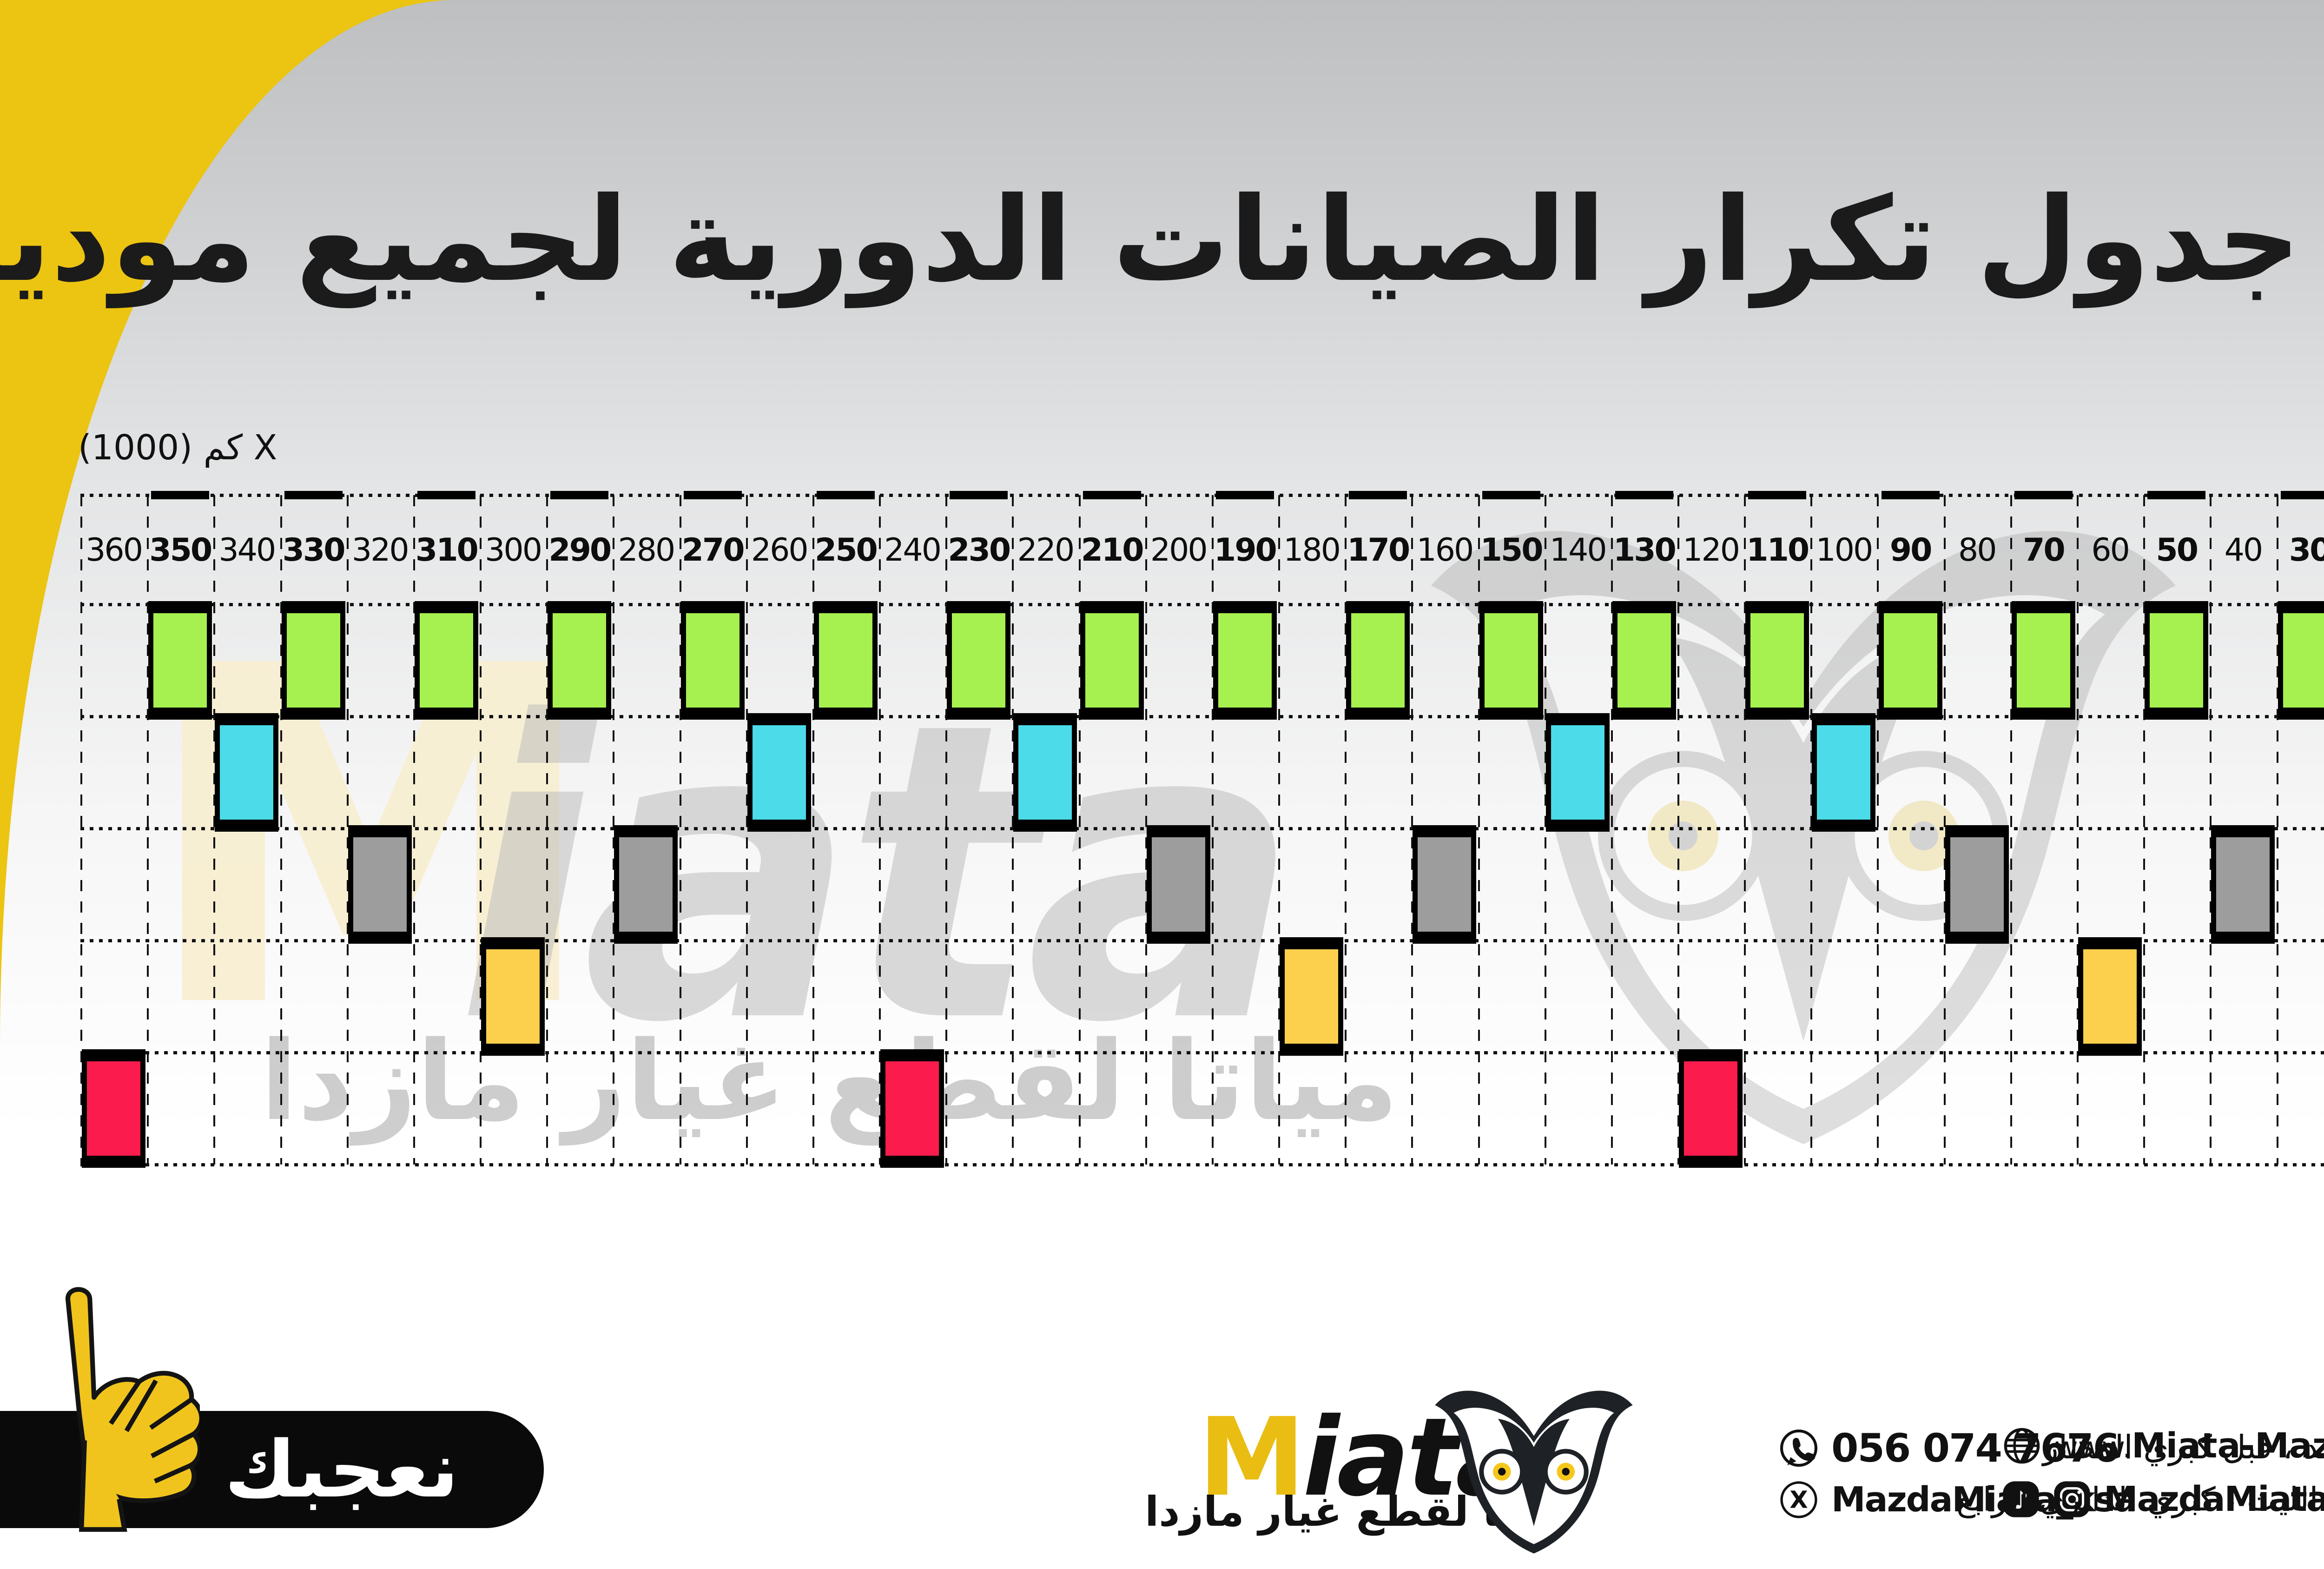  I want to click on column-header: 330, so click(314, 550).